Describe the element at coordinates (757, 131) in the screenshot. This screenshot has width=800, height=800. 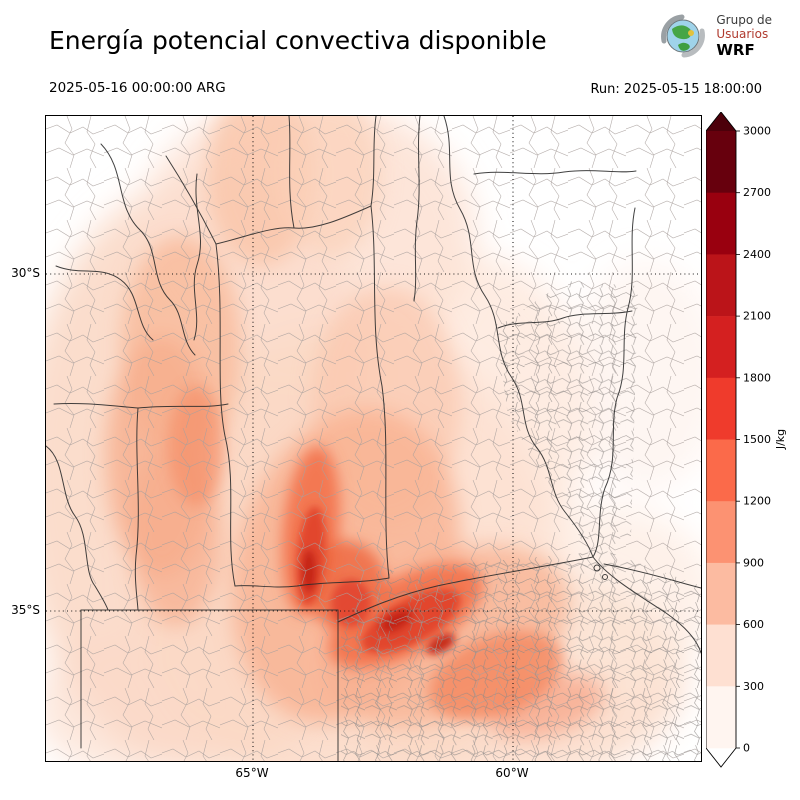
I see `colorbar-tick-label: 3000` at that location.